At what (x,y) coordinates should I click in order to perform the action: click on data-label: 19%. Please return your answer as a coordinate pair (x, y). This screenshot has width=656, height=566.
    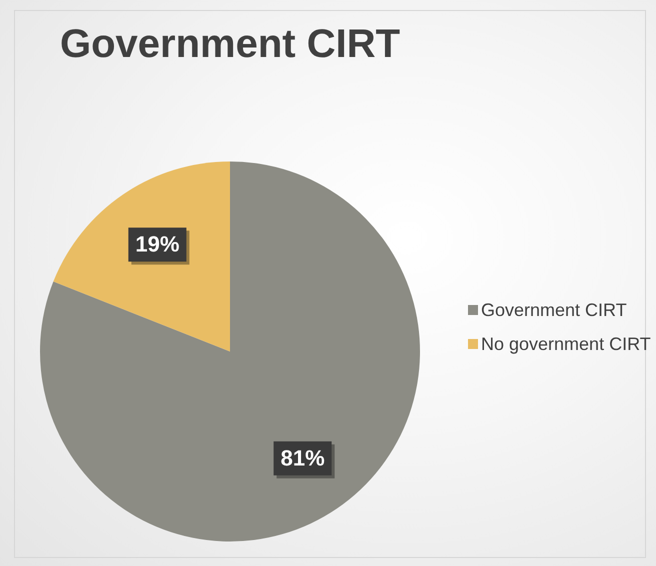
    Looking at the image, I should click on (157, 244).